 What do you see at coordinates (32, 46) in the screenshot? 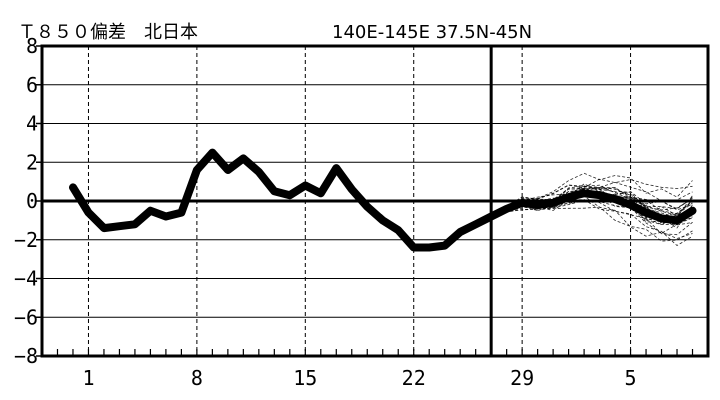
I see `y-tick-label: 8` at bounding box center [32, 46].